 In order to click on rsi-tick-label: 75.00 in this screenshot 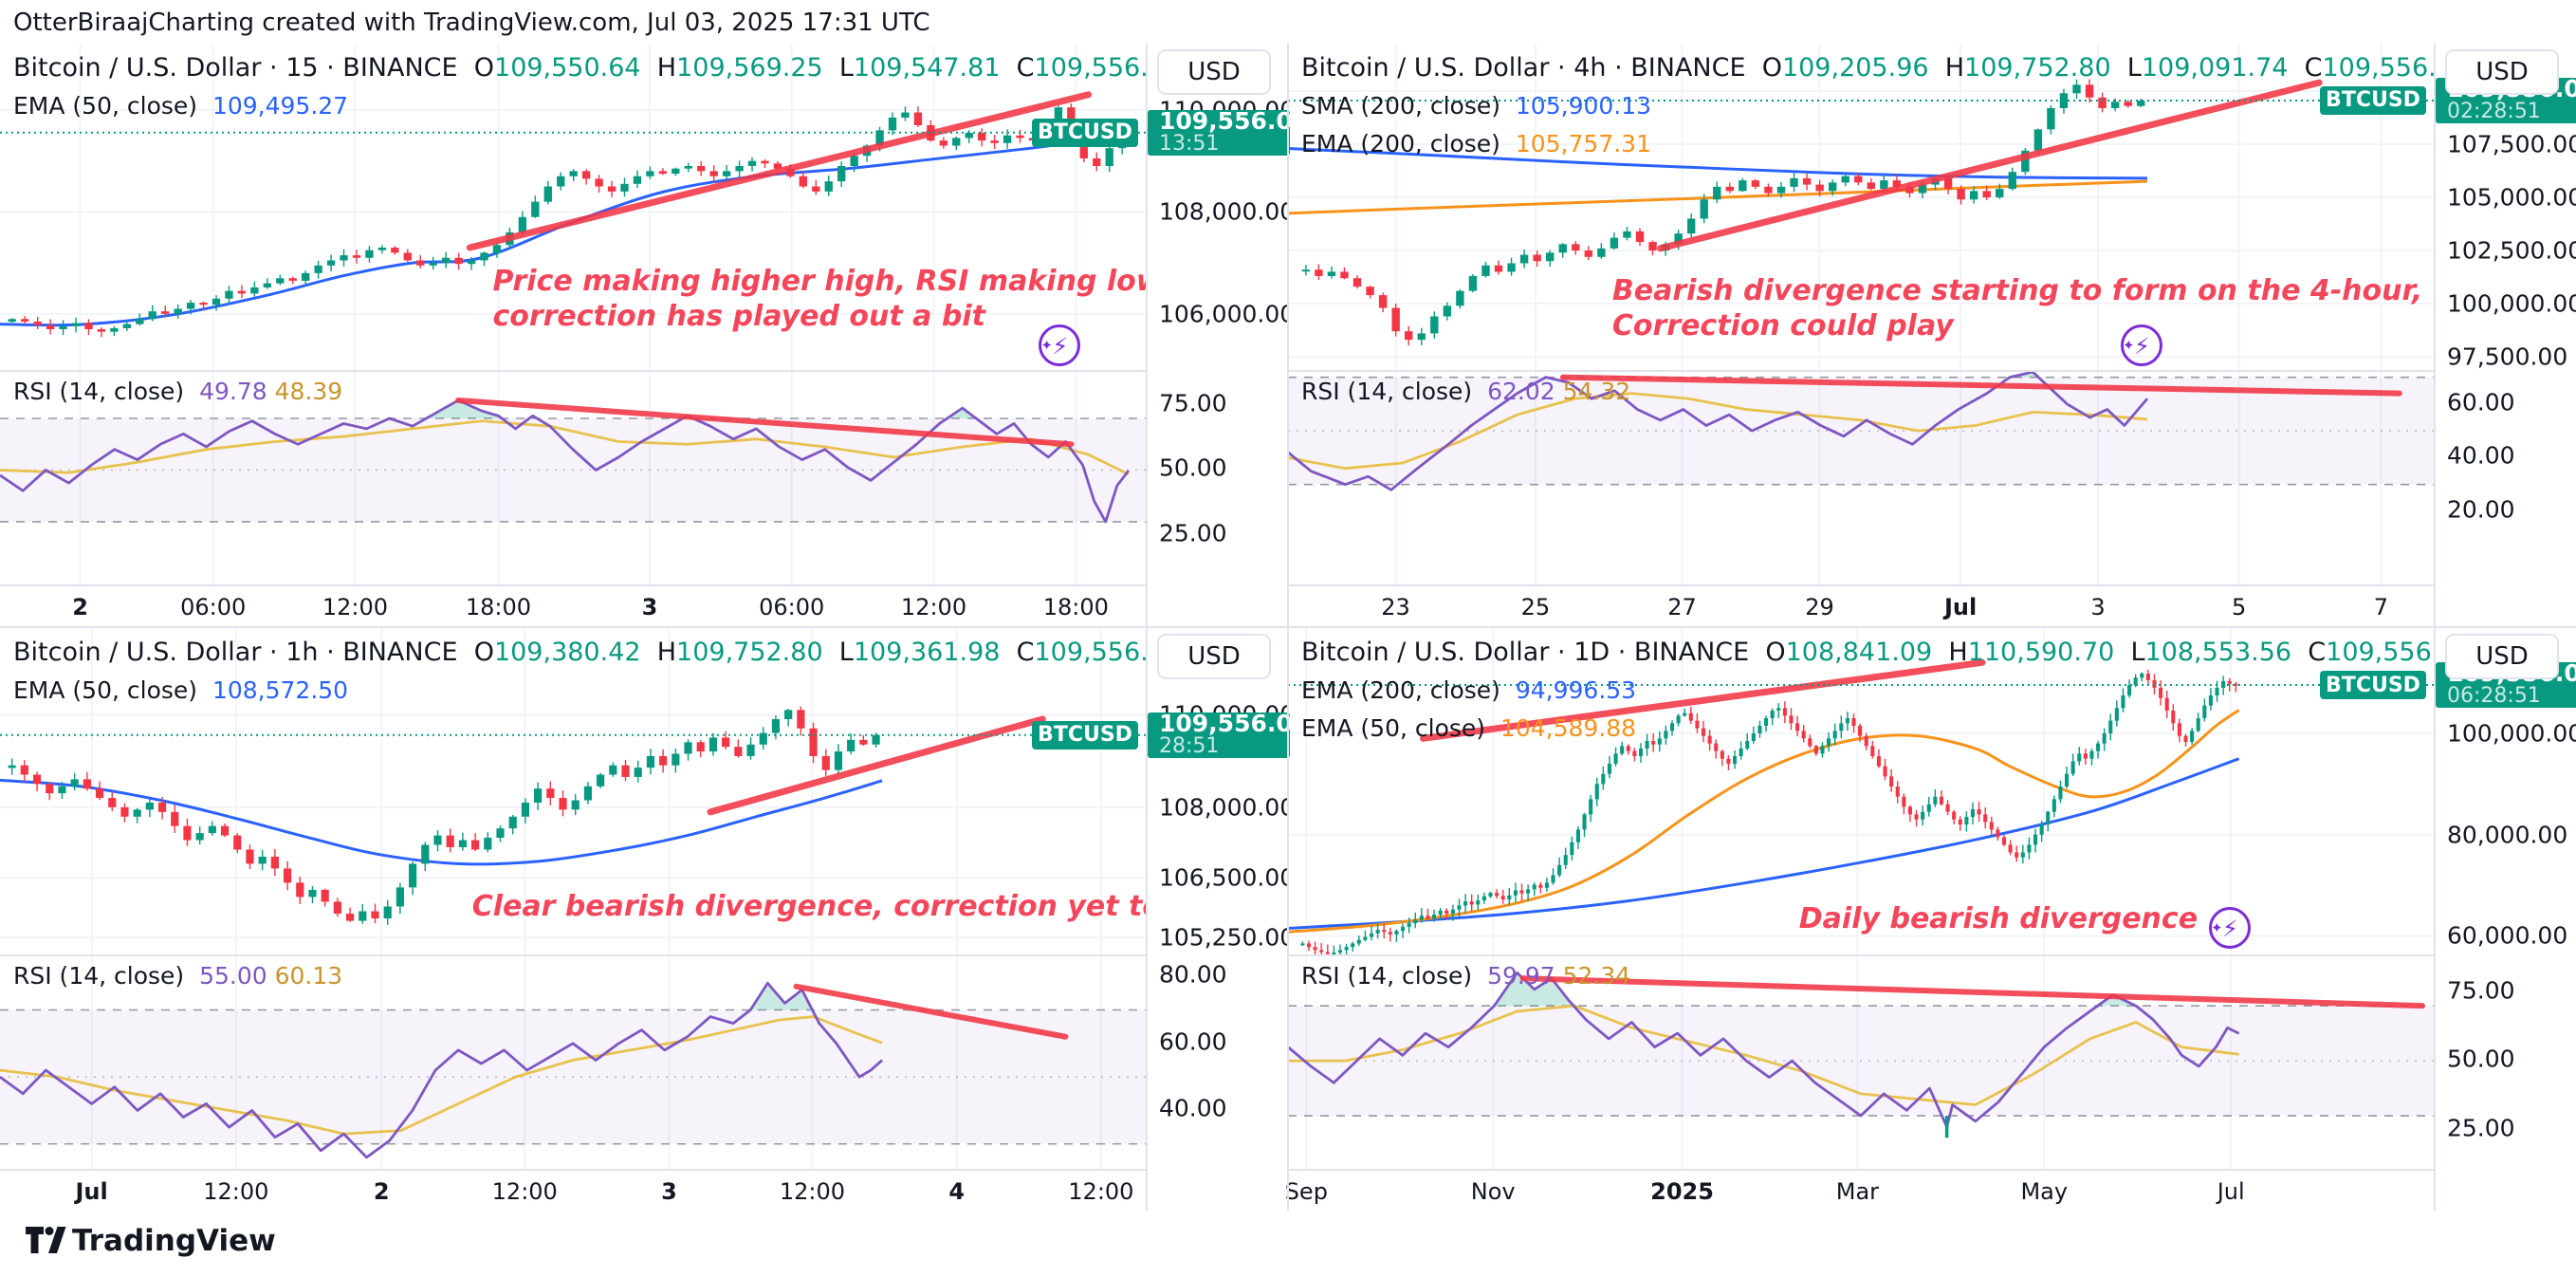, I will do `click(2481, 990)`.